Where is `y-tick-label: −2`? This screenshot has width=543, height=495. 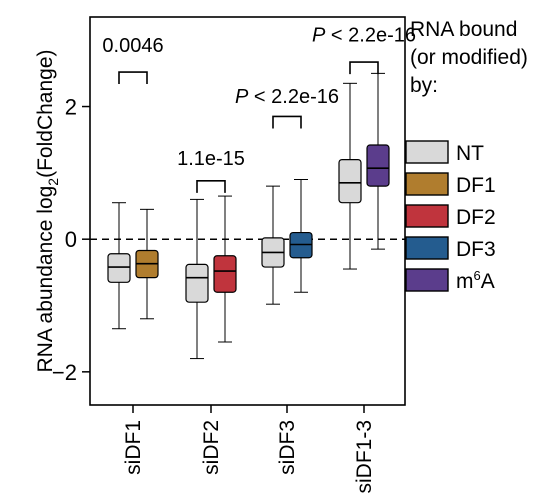
y-tick-label: −2 is located at coordinates (64, 372).